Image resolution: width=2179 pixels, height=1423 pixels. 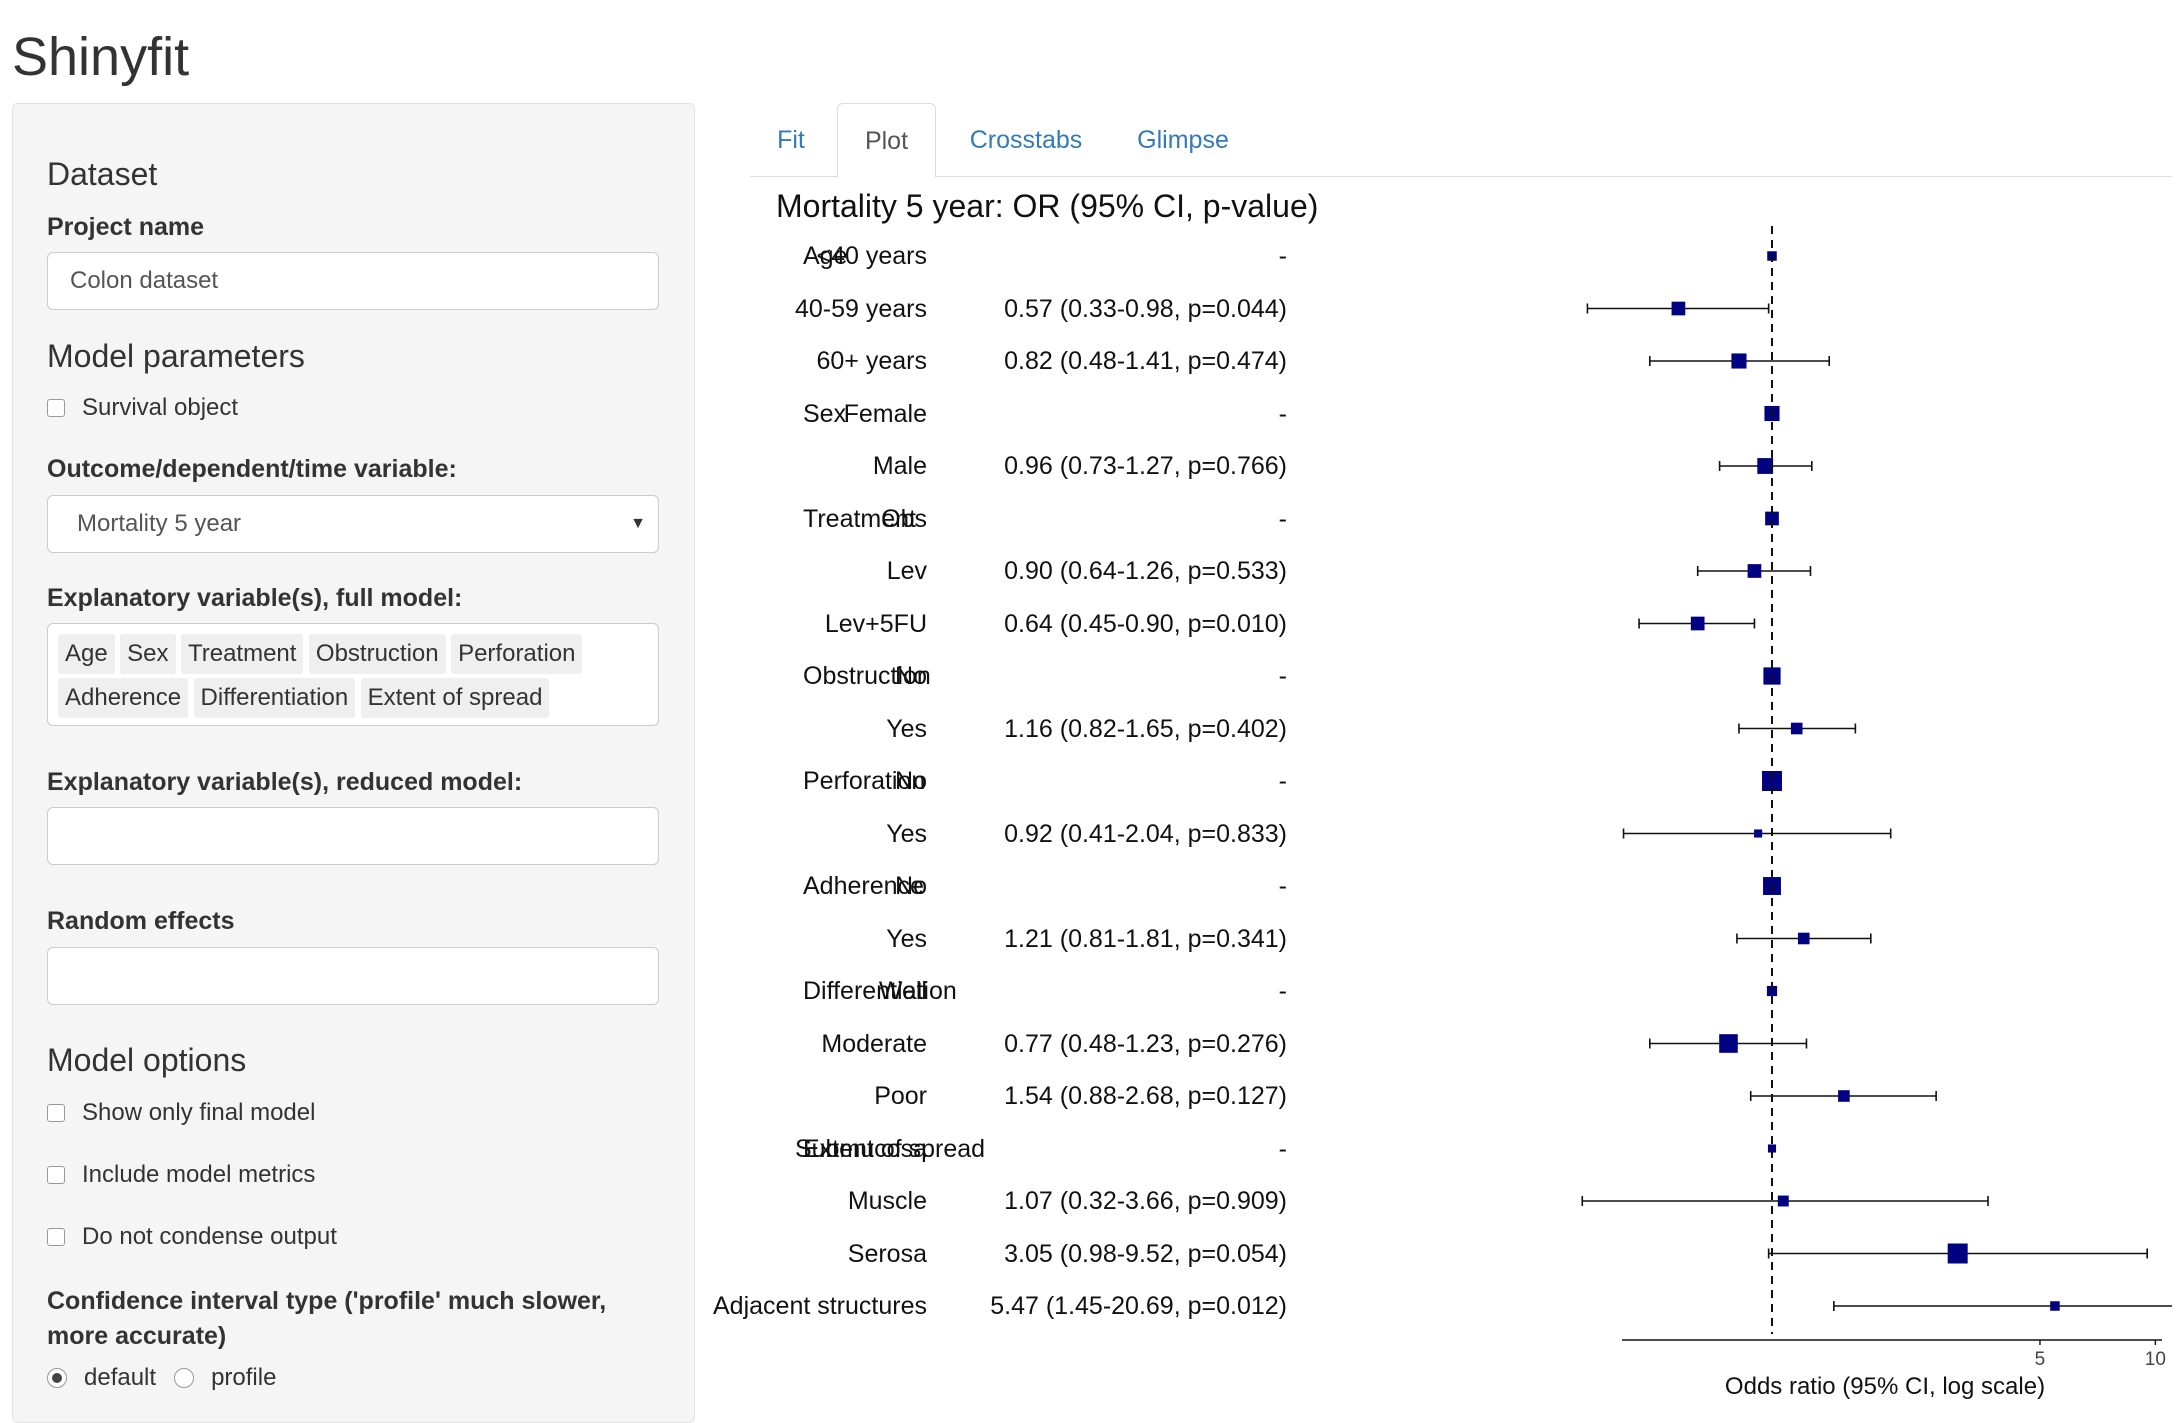 I want to click on row-estimate: 0.82 (0.48-1.41, p=0.474), so click(x=1145, y=361).